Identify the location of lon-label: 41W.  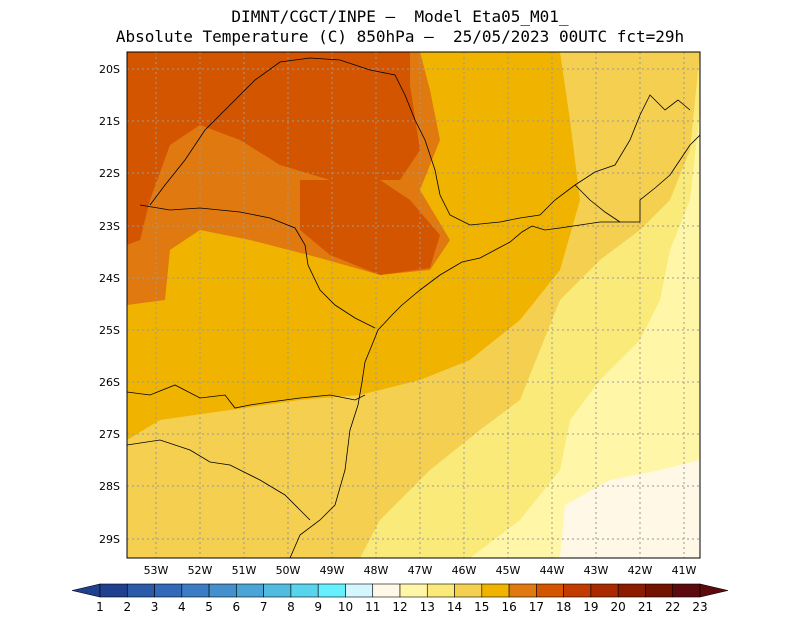
(684, 570).